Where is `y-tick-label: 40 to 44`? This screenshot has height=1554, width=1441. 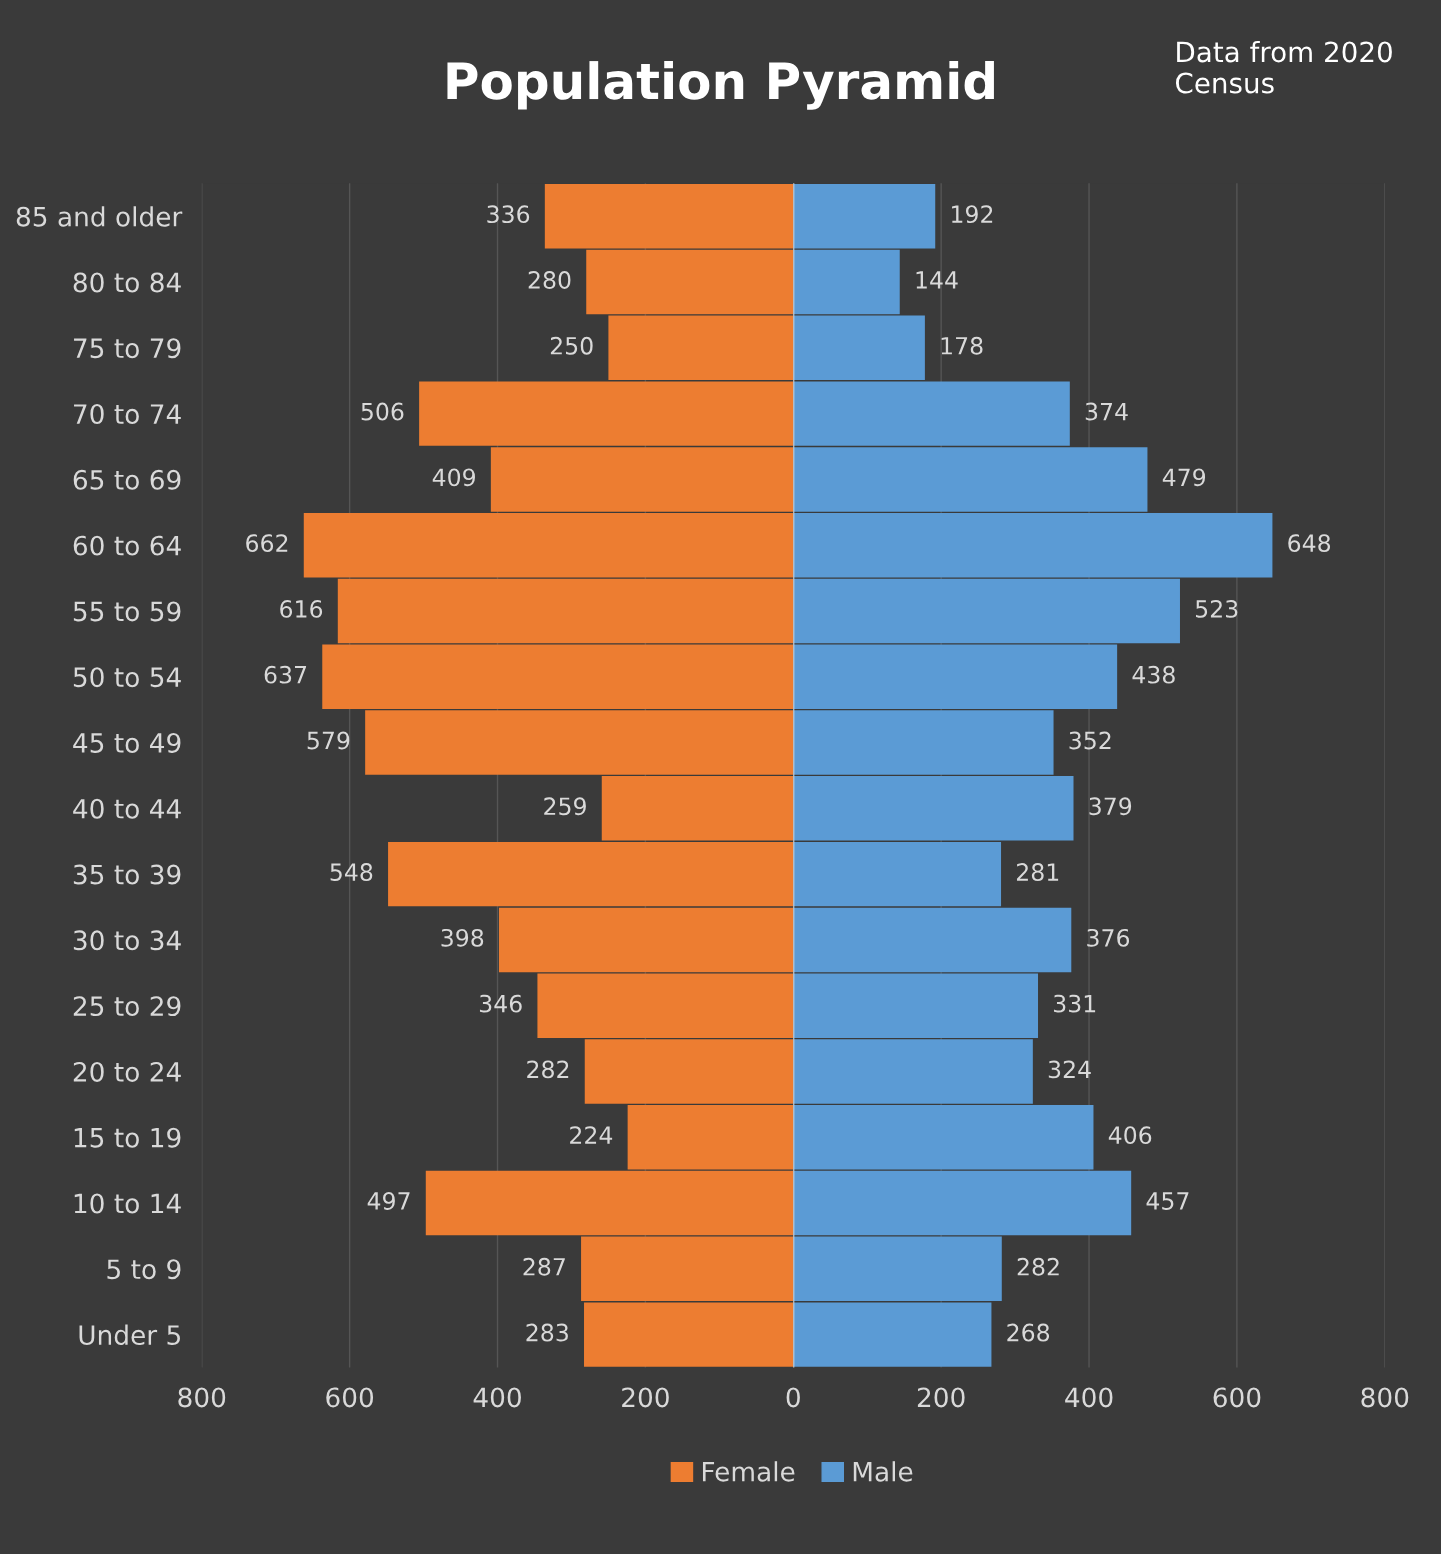
y-tick-label: 40 to 44 is located at coordinates (127, 808).